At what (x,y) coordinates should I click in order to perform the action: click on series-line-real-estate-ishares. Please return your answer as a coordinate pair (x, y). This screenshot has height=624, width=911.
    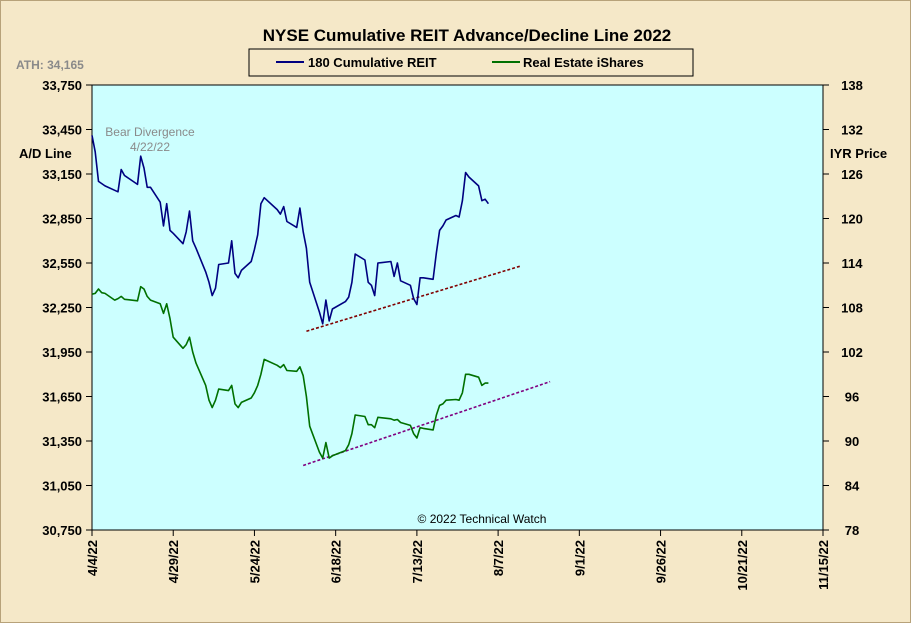
    Looking at the image, I should click on (290, 372).